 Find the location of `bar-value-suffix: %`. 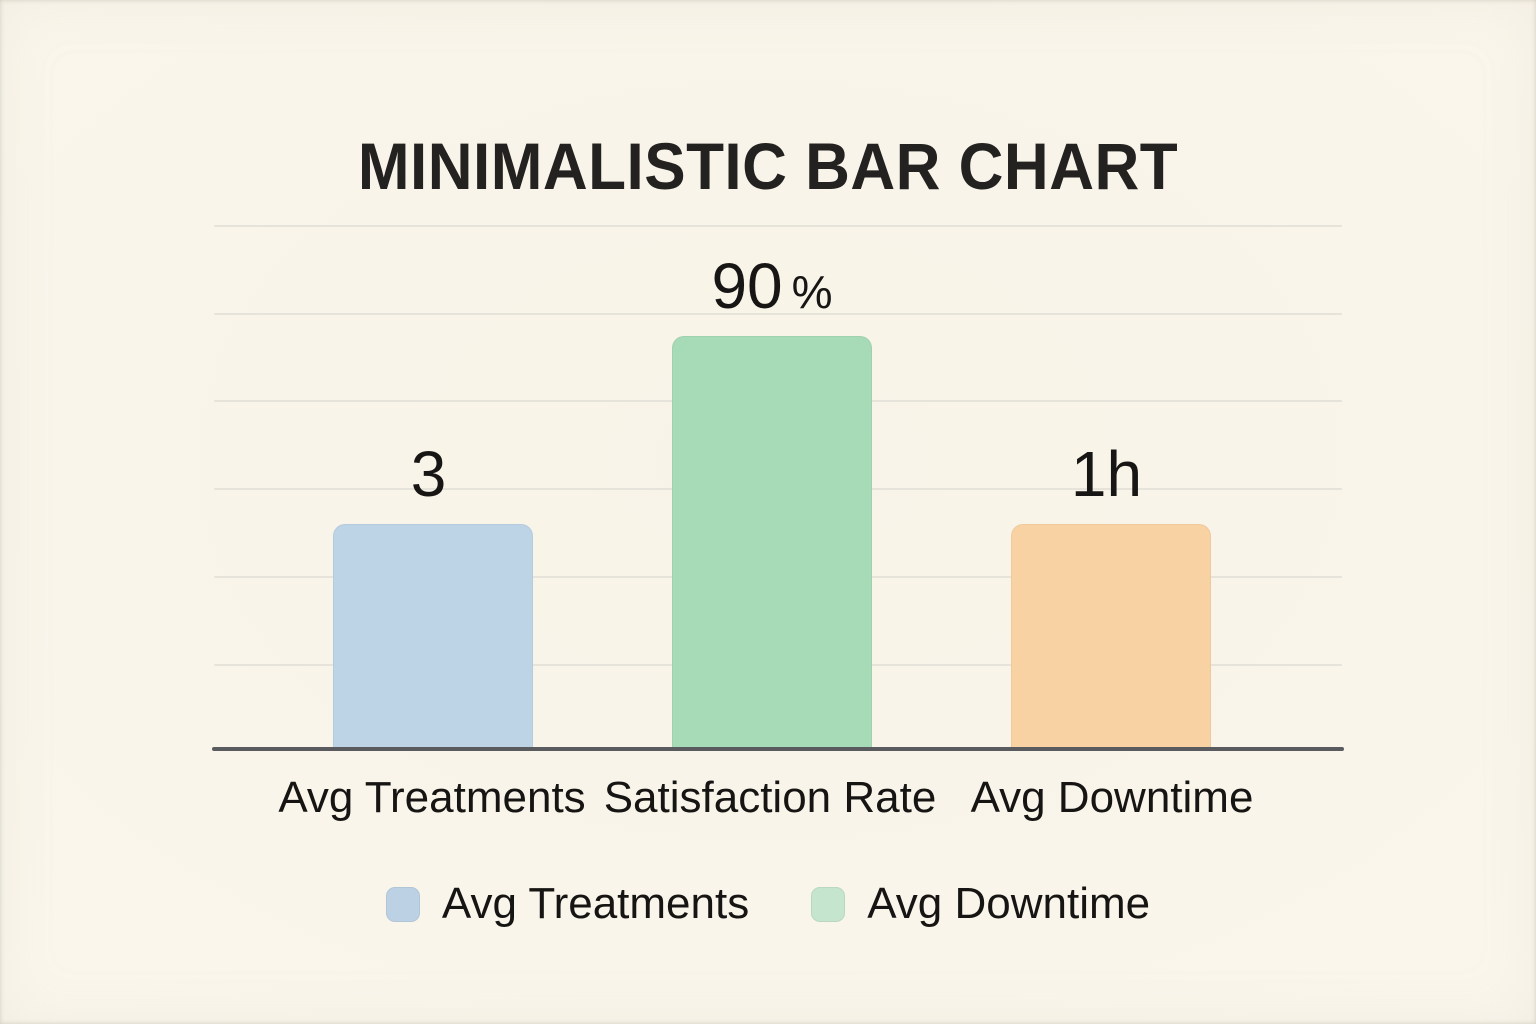

bar-value-suffix: % is located at coordinates (812, 292).